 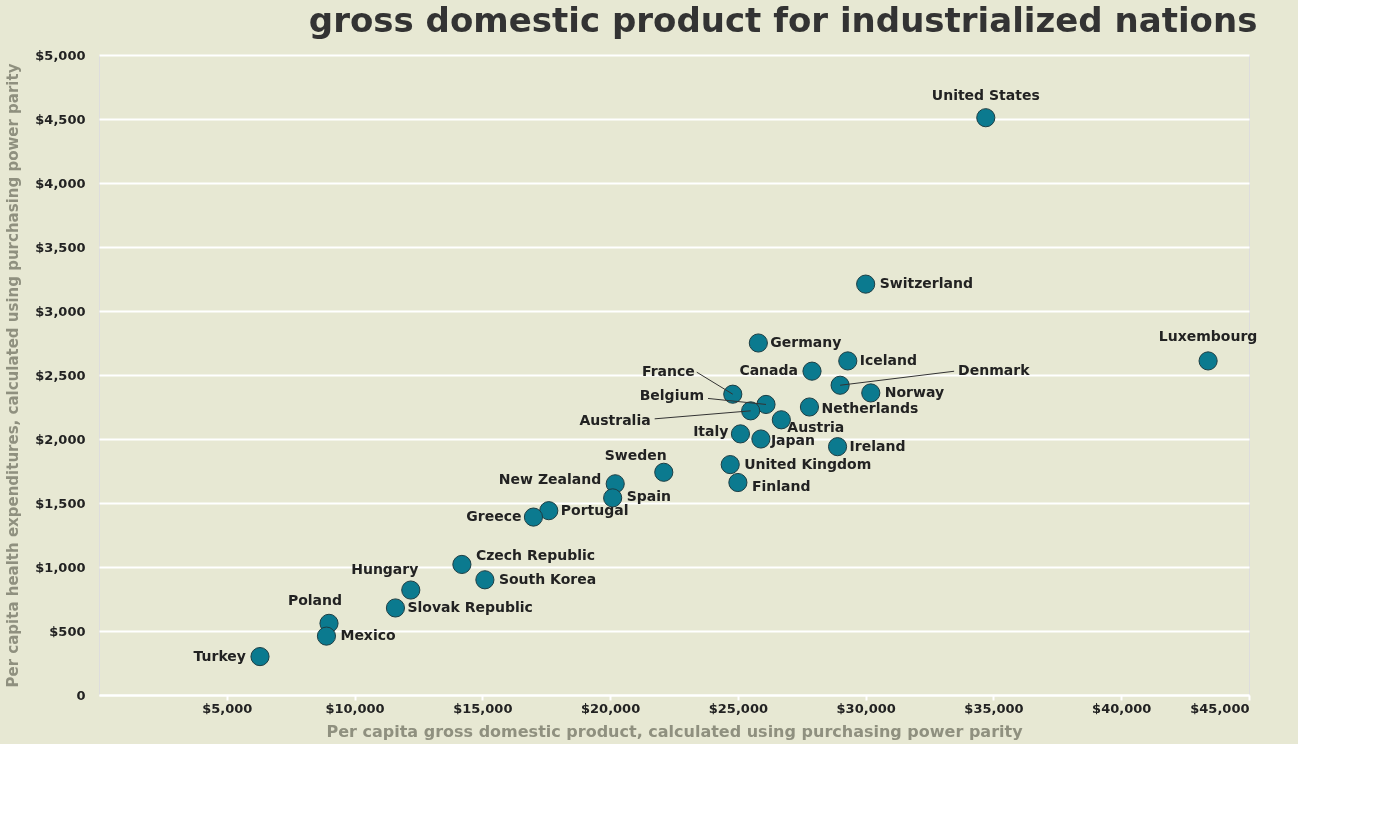 What do you see at coordinates (60, 247) in the screenshot?
I see `y-tick-label: $3,500` at bounding box center [60, 247].